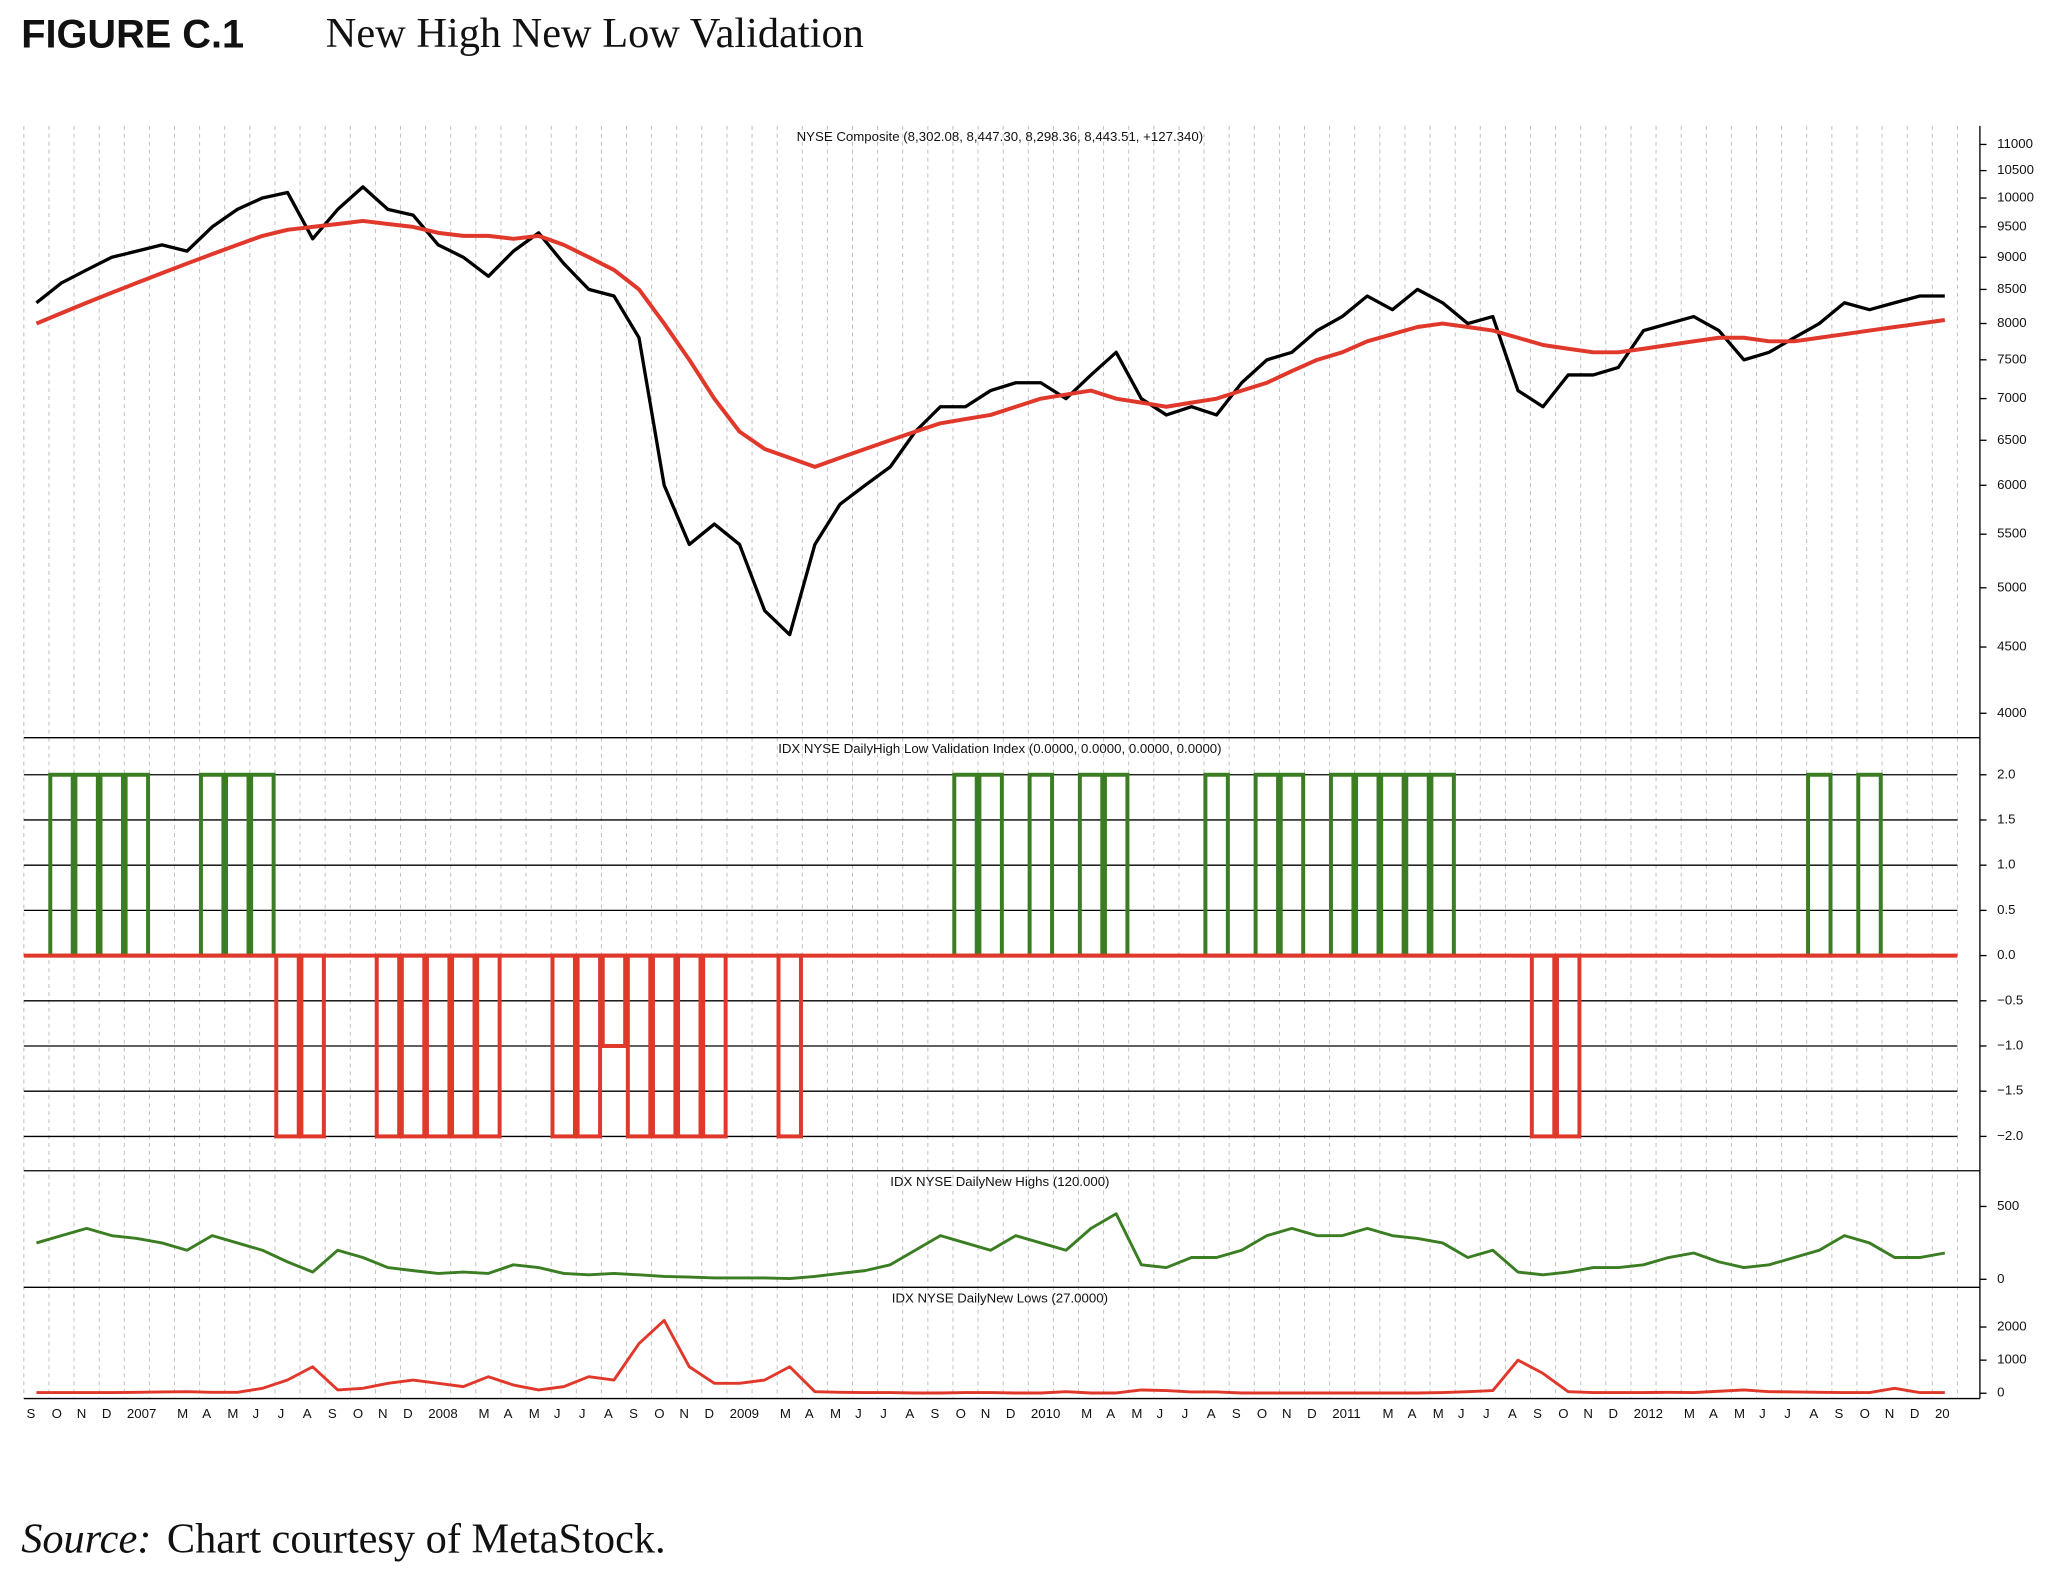 The image size is (2066, 1582). What do you see at coordinates (1045, 1413) in the screenshot?
I see `x-tick-label: 2010` at bounding box center [1045, 1413].